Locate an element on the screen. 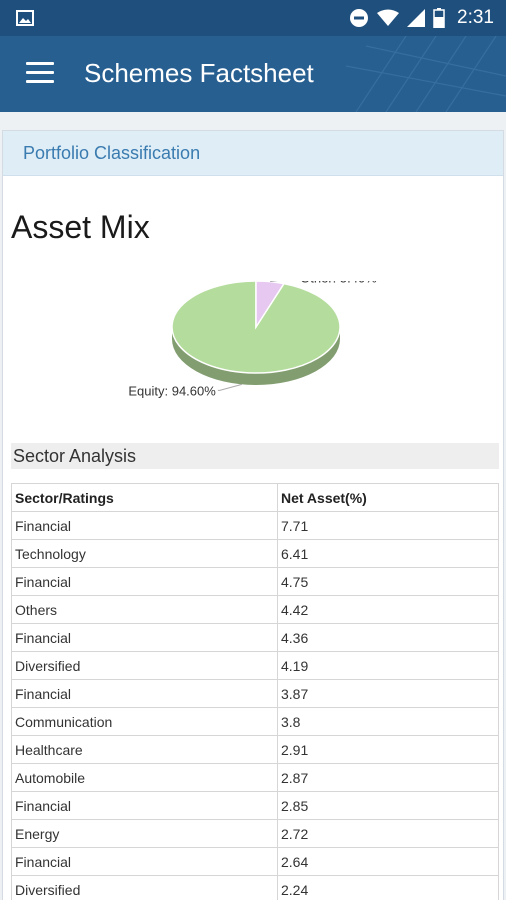 The height and width of the screenshot is (900, 506). table-row: Diversified 4.19 is located at coordinates (255, 665).